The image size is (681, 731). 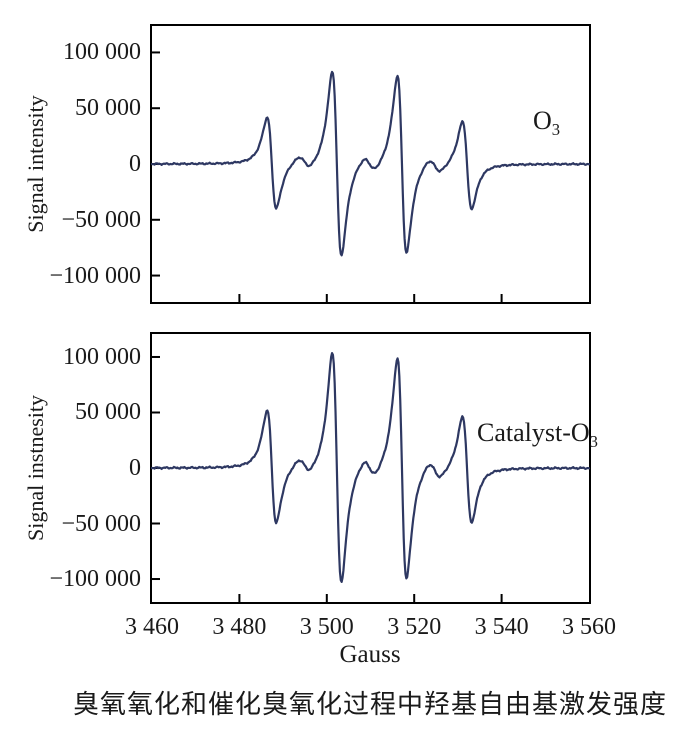 I want to click on x-tick-label: 3 520, so click(x=414, y=627).